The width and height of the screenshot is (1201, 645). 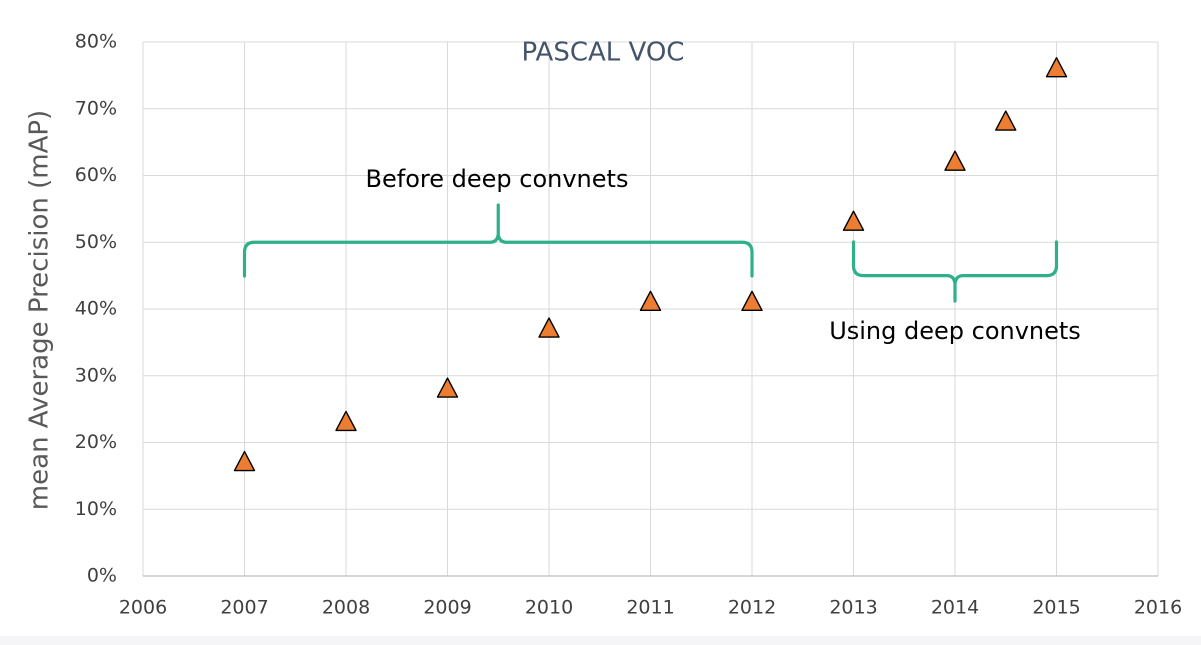 I want to click on x-tick-label: 2014, so click(x=955, y=608).